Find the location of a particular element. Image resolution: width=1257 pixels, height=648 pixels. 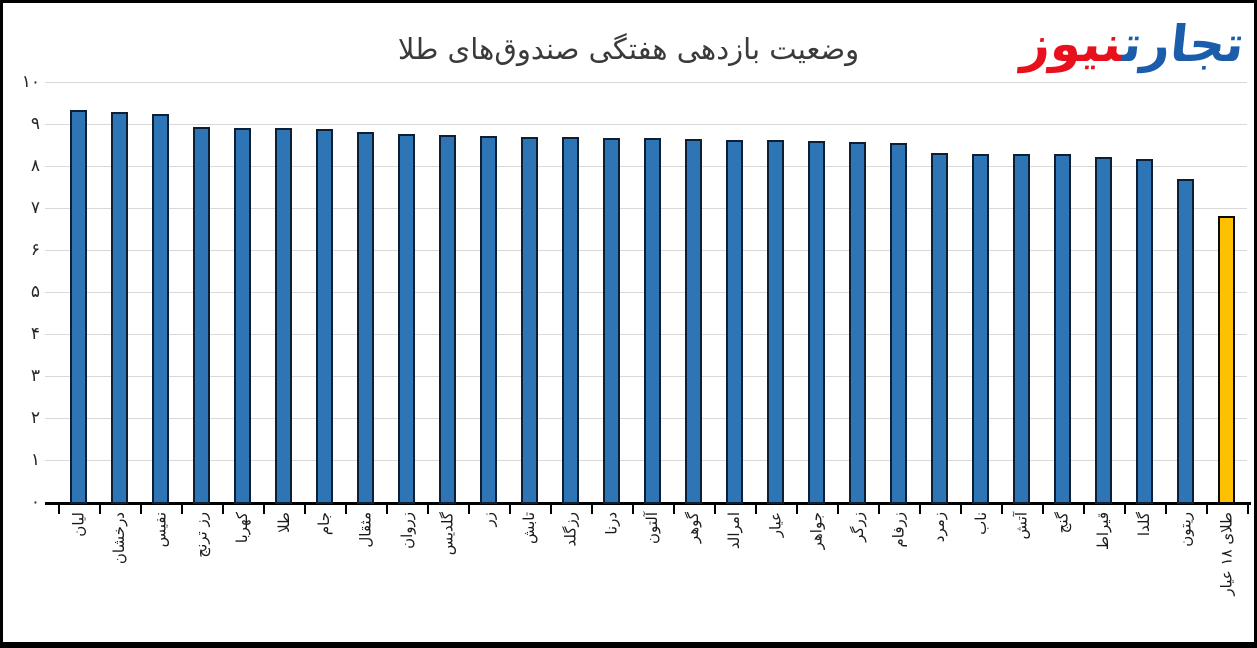

y-axis-tick-label: ۹ is located at coordinates (35, 124).